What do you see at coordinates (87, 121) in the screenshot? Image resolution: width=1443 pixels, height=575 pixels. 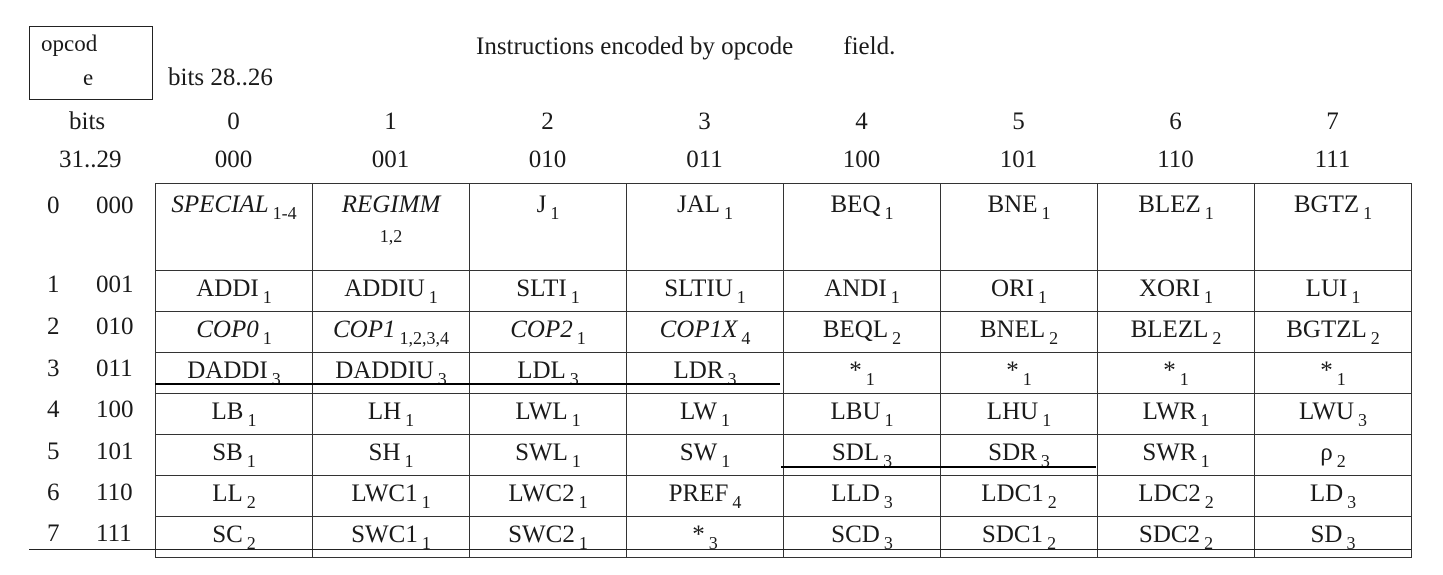 I see `bits-31-29-label-line1: bits` at bounding box center [87, 121].